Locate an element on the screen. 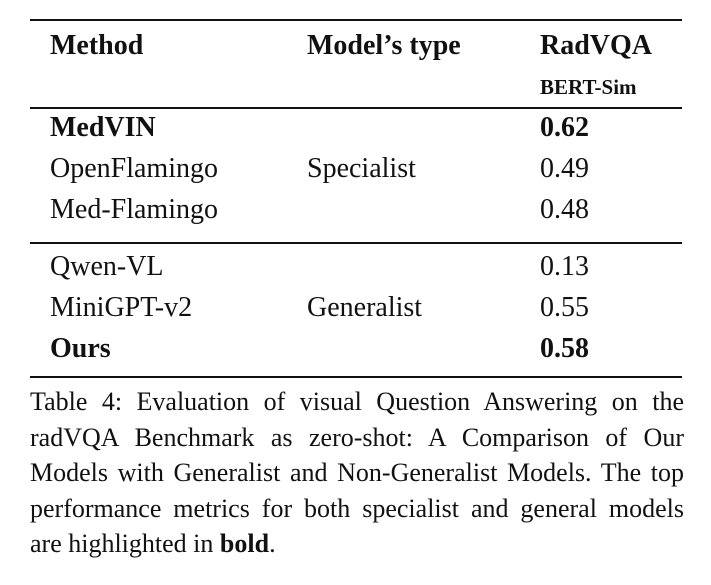 The width and height of the screenshot is (711, 585). type-cell: Generalist is located at coordinates (365, 307).